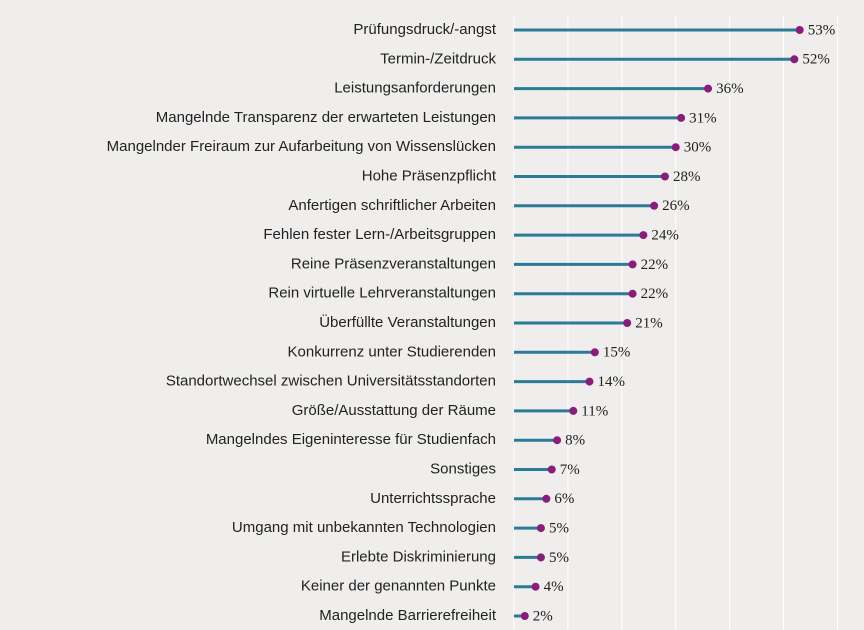 This screenshot has height=630, width=864. I want to click on value-label: 26%, so click(676, 206).